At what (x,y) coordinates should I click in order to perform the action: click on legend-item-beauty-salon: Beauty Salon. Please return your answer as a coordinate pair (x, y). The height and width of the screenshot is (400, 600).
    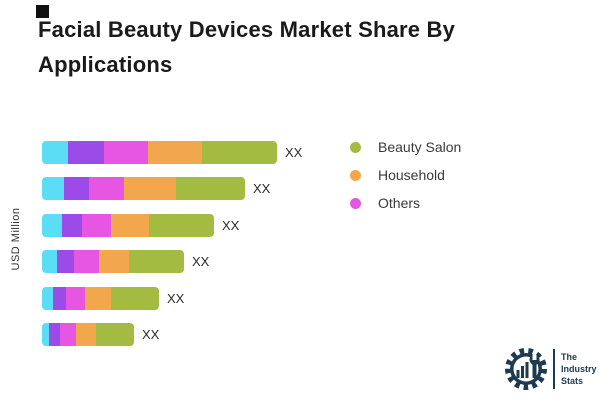
    Looking at the image, I should click on (405, 147).